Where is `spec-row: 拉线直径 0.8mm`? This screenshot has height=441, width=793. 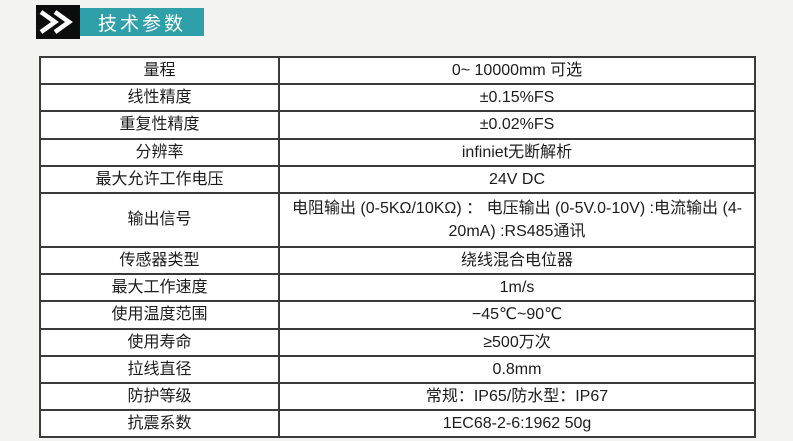 spec-row: 拉线直径 0.8mm is located at coordinates (397, 369).